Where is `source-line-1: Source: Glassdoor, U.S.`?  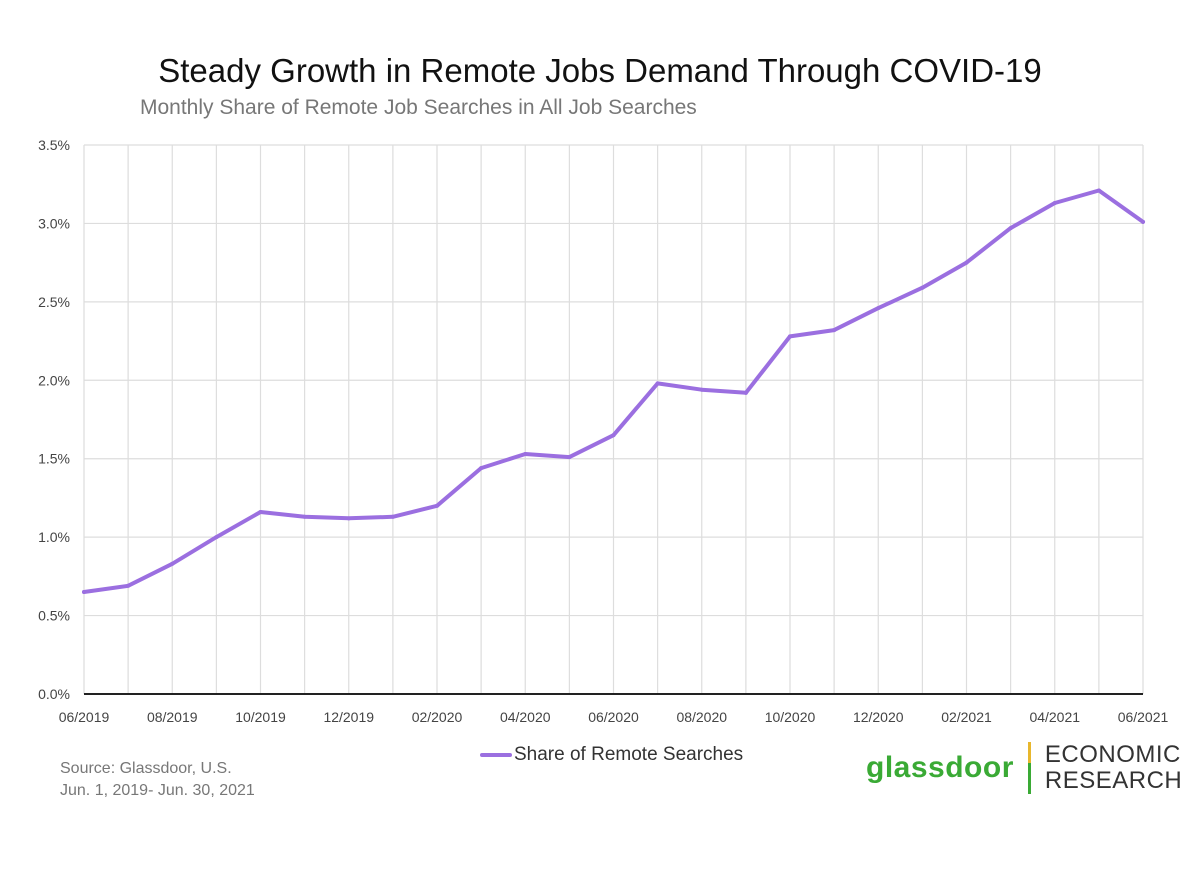 source-line-1: Source: Glassdoor, U.S. is located at coordinates (146, 768).